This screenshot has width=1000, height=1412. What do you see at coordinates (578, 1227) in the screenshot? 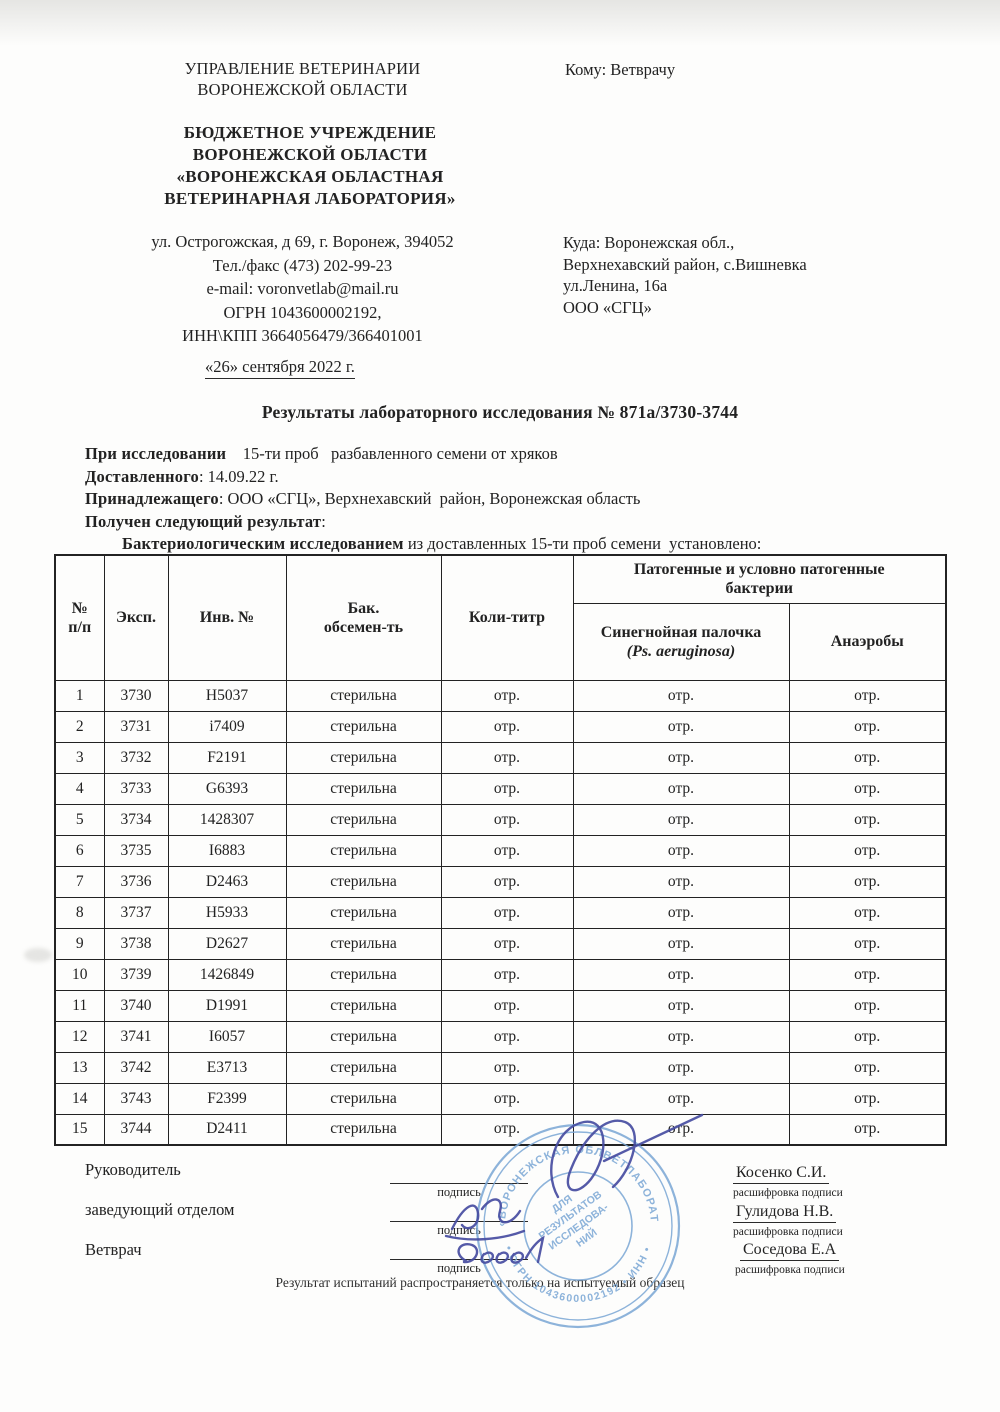
I see `stamp-center-line-3: ИССЛЕДОВА-` at bounding box center [578, 1227].